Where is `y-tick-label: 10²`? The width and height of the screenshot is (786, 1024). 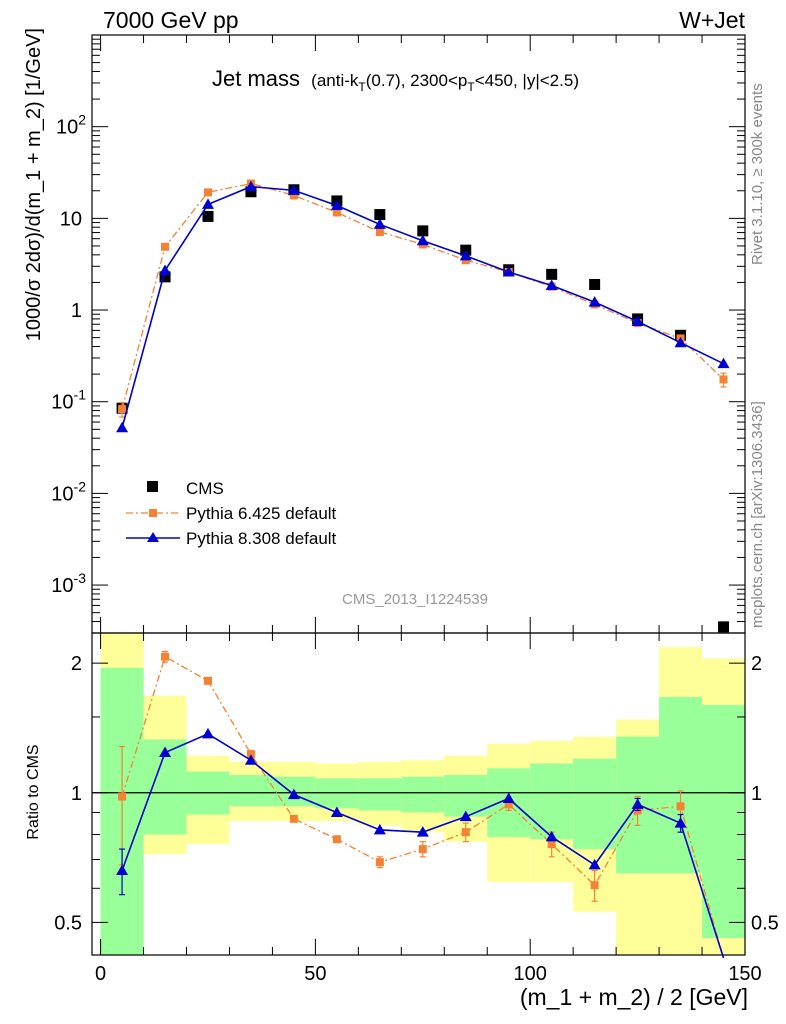 y-tick-label: 10² is located at coordinates (71, 125).